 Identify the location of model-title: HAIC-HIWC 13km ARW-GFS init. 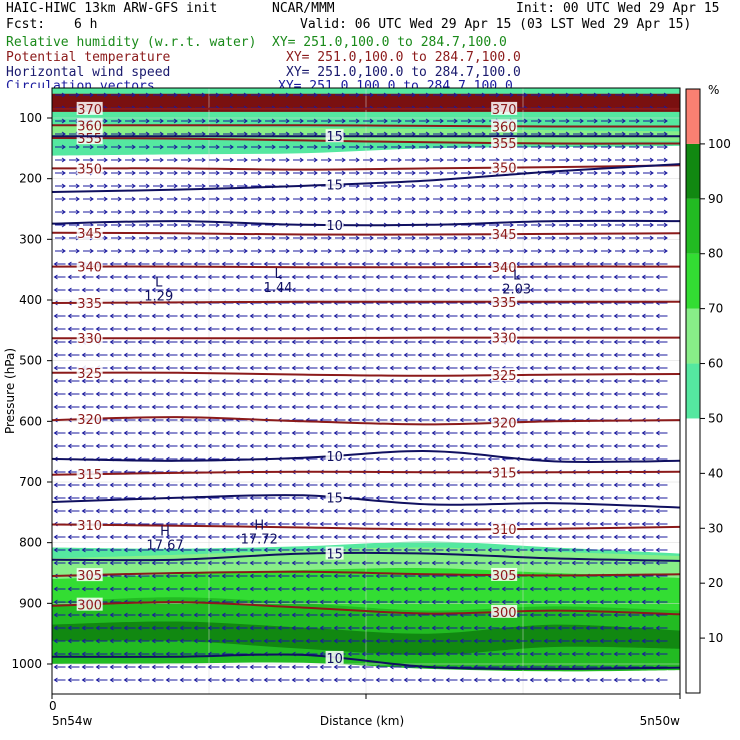
(112, 8).